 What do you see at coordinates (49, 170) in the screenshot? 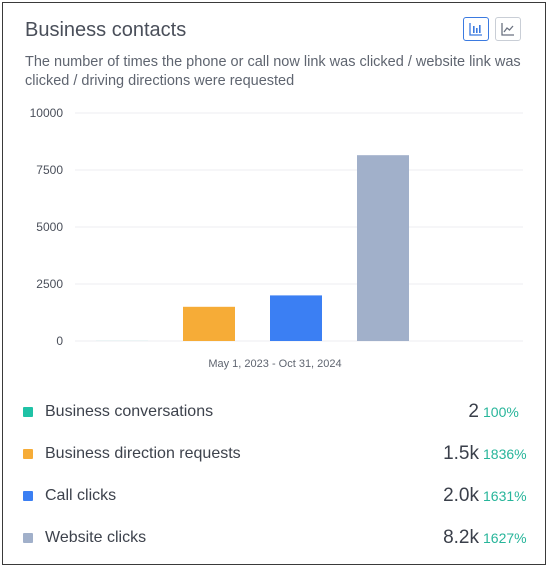
I see `y-tick-label: 7500` at bounding box center [49, 170].